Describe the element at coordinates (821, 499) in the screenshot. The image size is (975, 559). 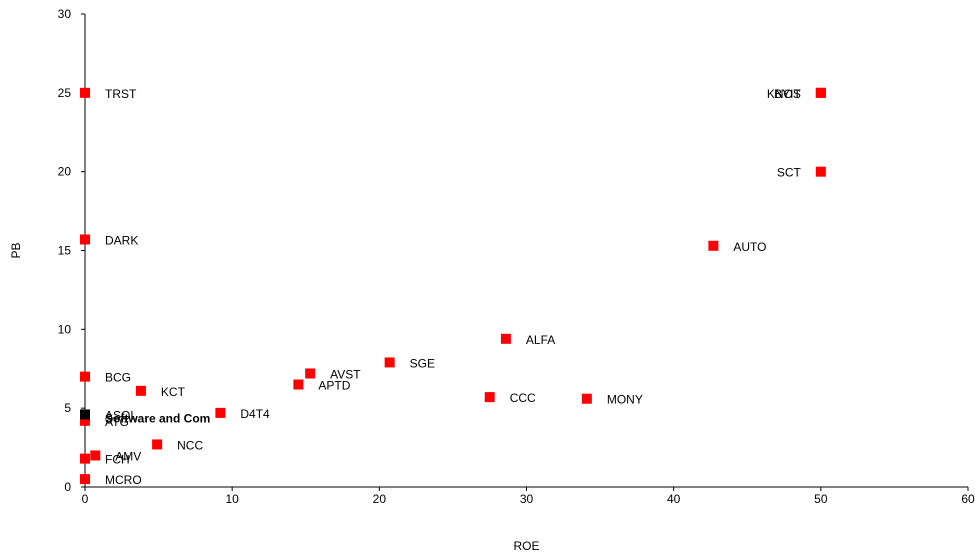
I see `x-tick-label: 50` at that location.